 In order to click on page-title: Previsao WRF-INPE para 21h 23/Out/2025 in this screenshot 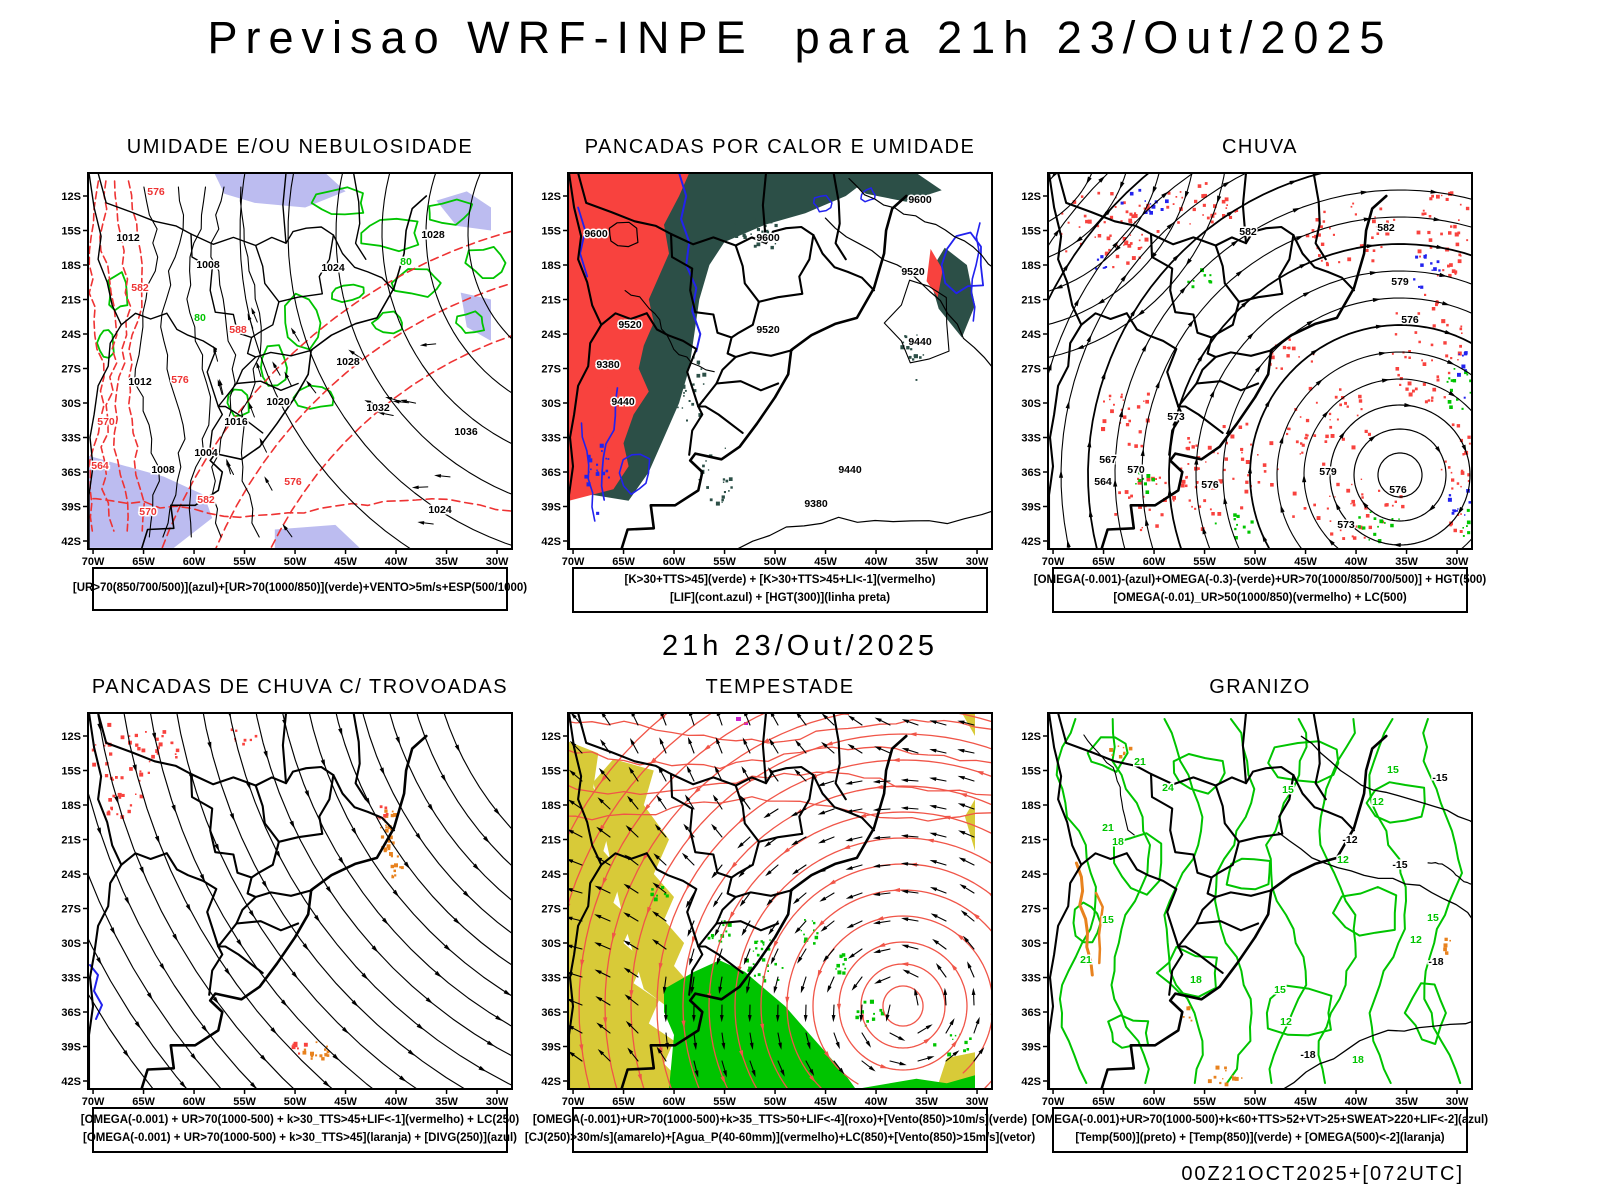, I will do `click(800, 37)`.